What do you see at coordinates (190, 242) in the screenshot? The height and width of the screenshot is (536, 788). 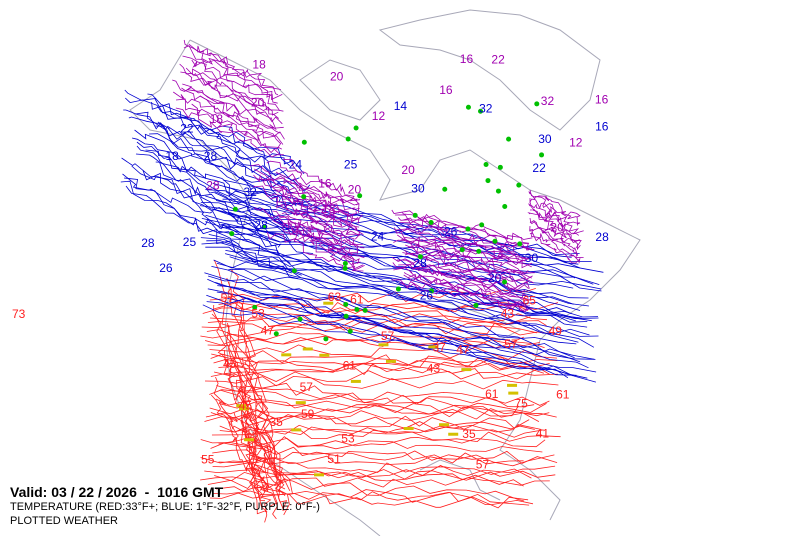 I see `temperature-label: 25` at bounding box center [190, 242].